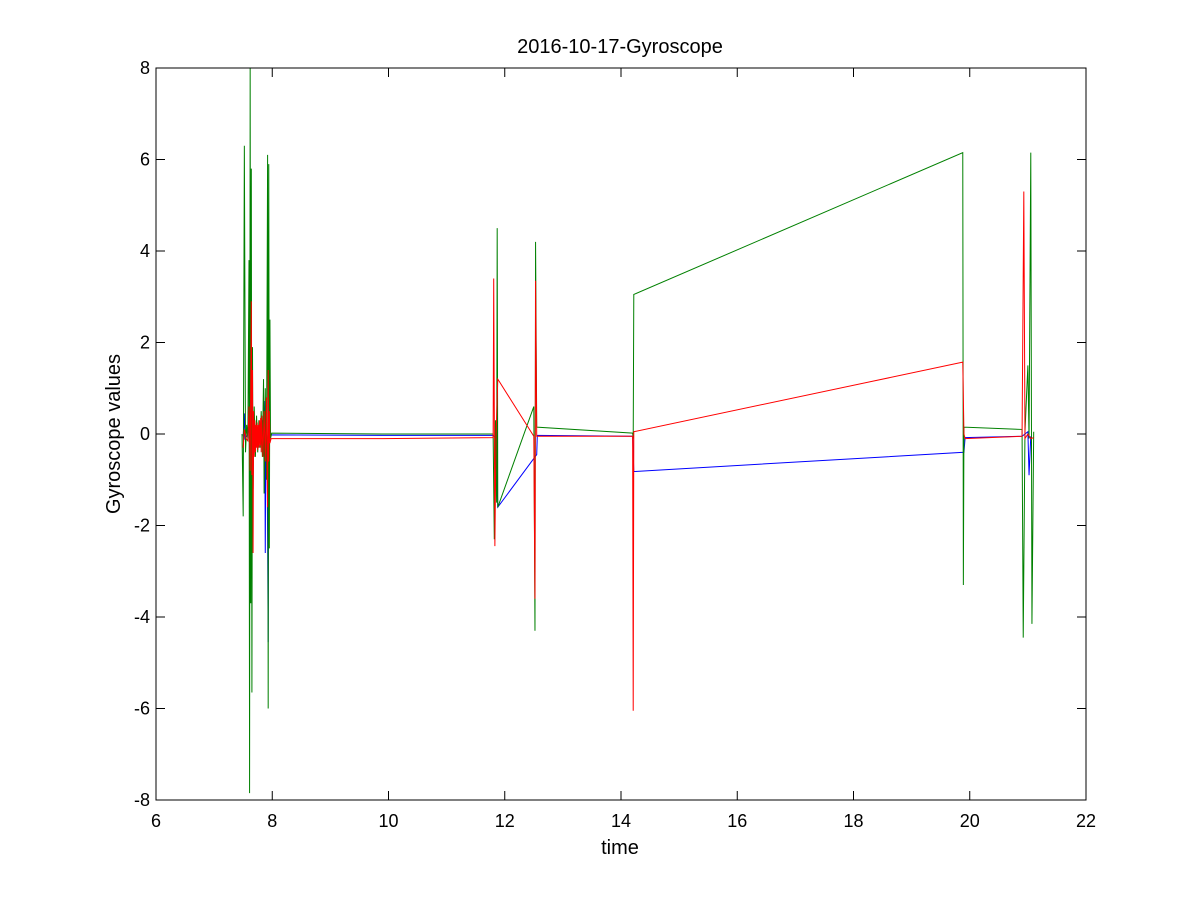  Describe the element at coordinates (620, 47) in the screenshot. I see `chart-title: 2016-10-17-Gyroscope` at that location.